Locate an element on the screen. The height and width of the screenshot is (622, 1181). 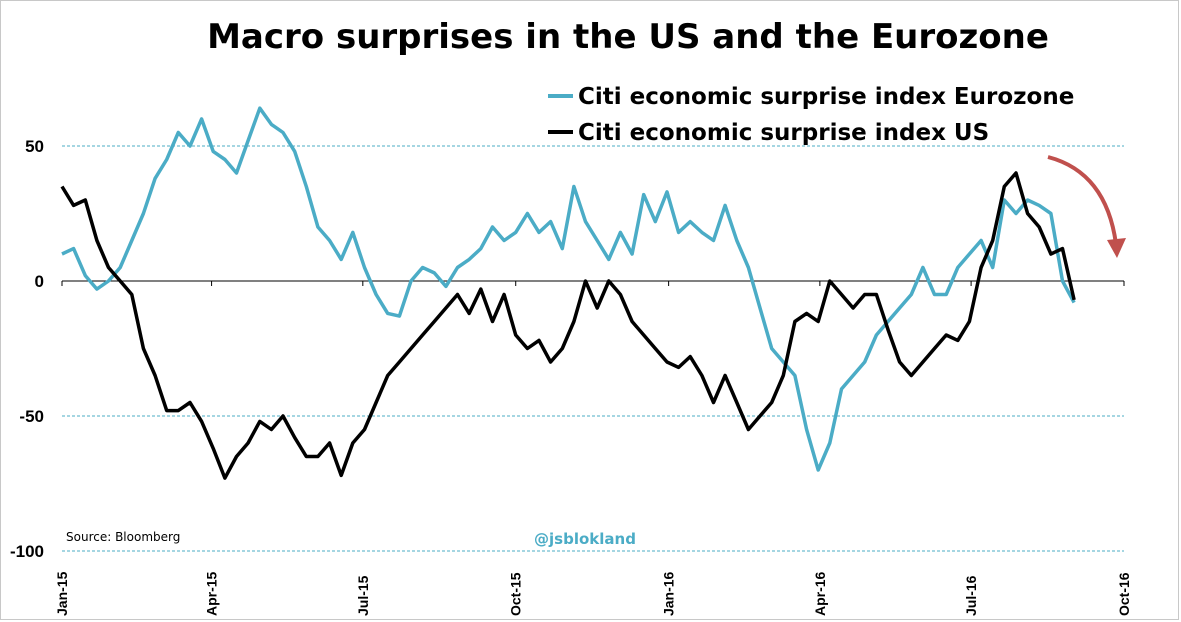
y-tick-label: -50 is located at coordinates (31, 416).